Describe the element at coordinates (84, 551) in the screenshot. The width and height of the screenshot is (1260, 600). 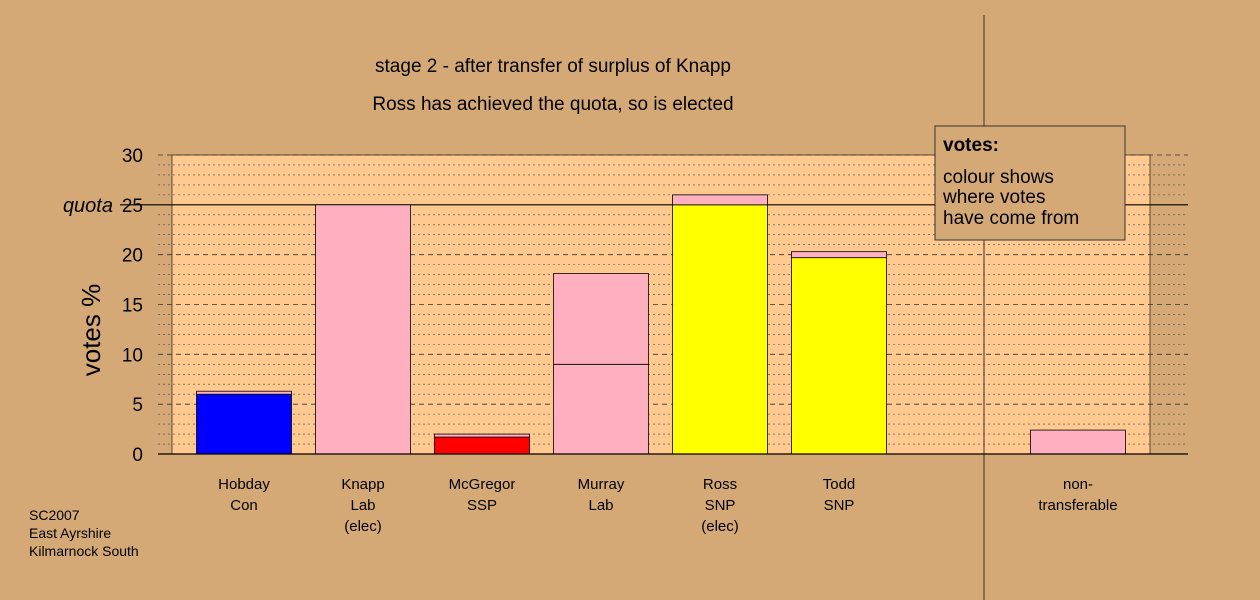
I see `ward-name: Kilmarnock South` at that location.